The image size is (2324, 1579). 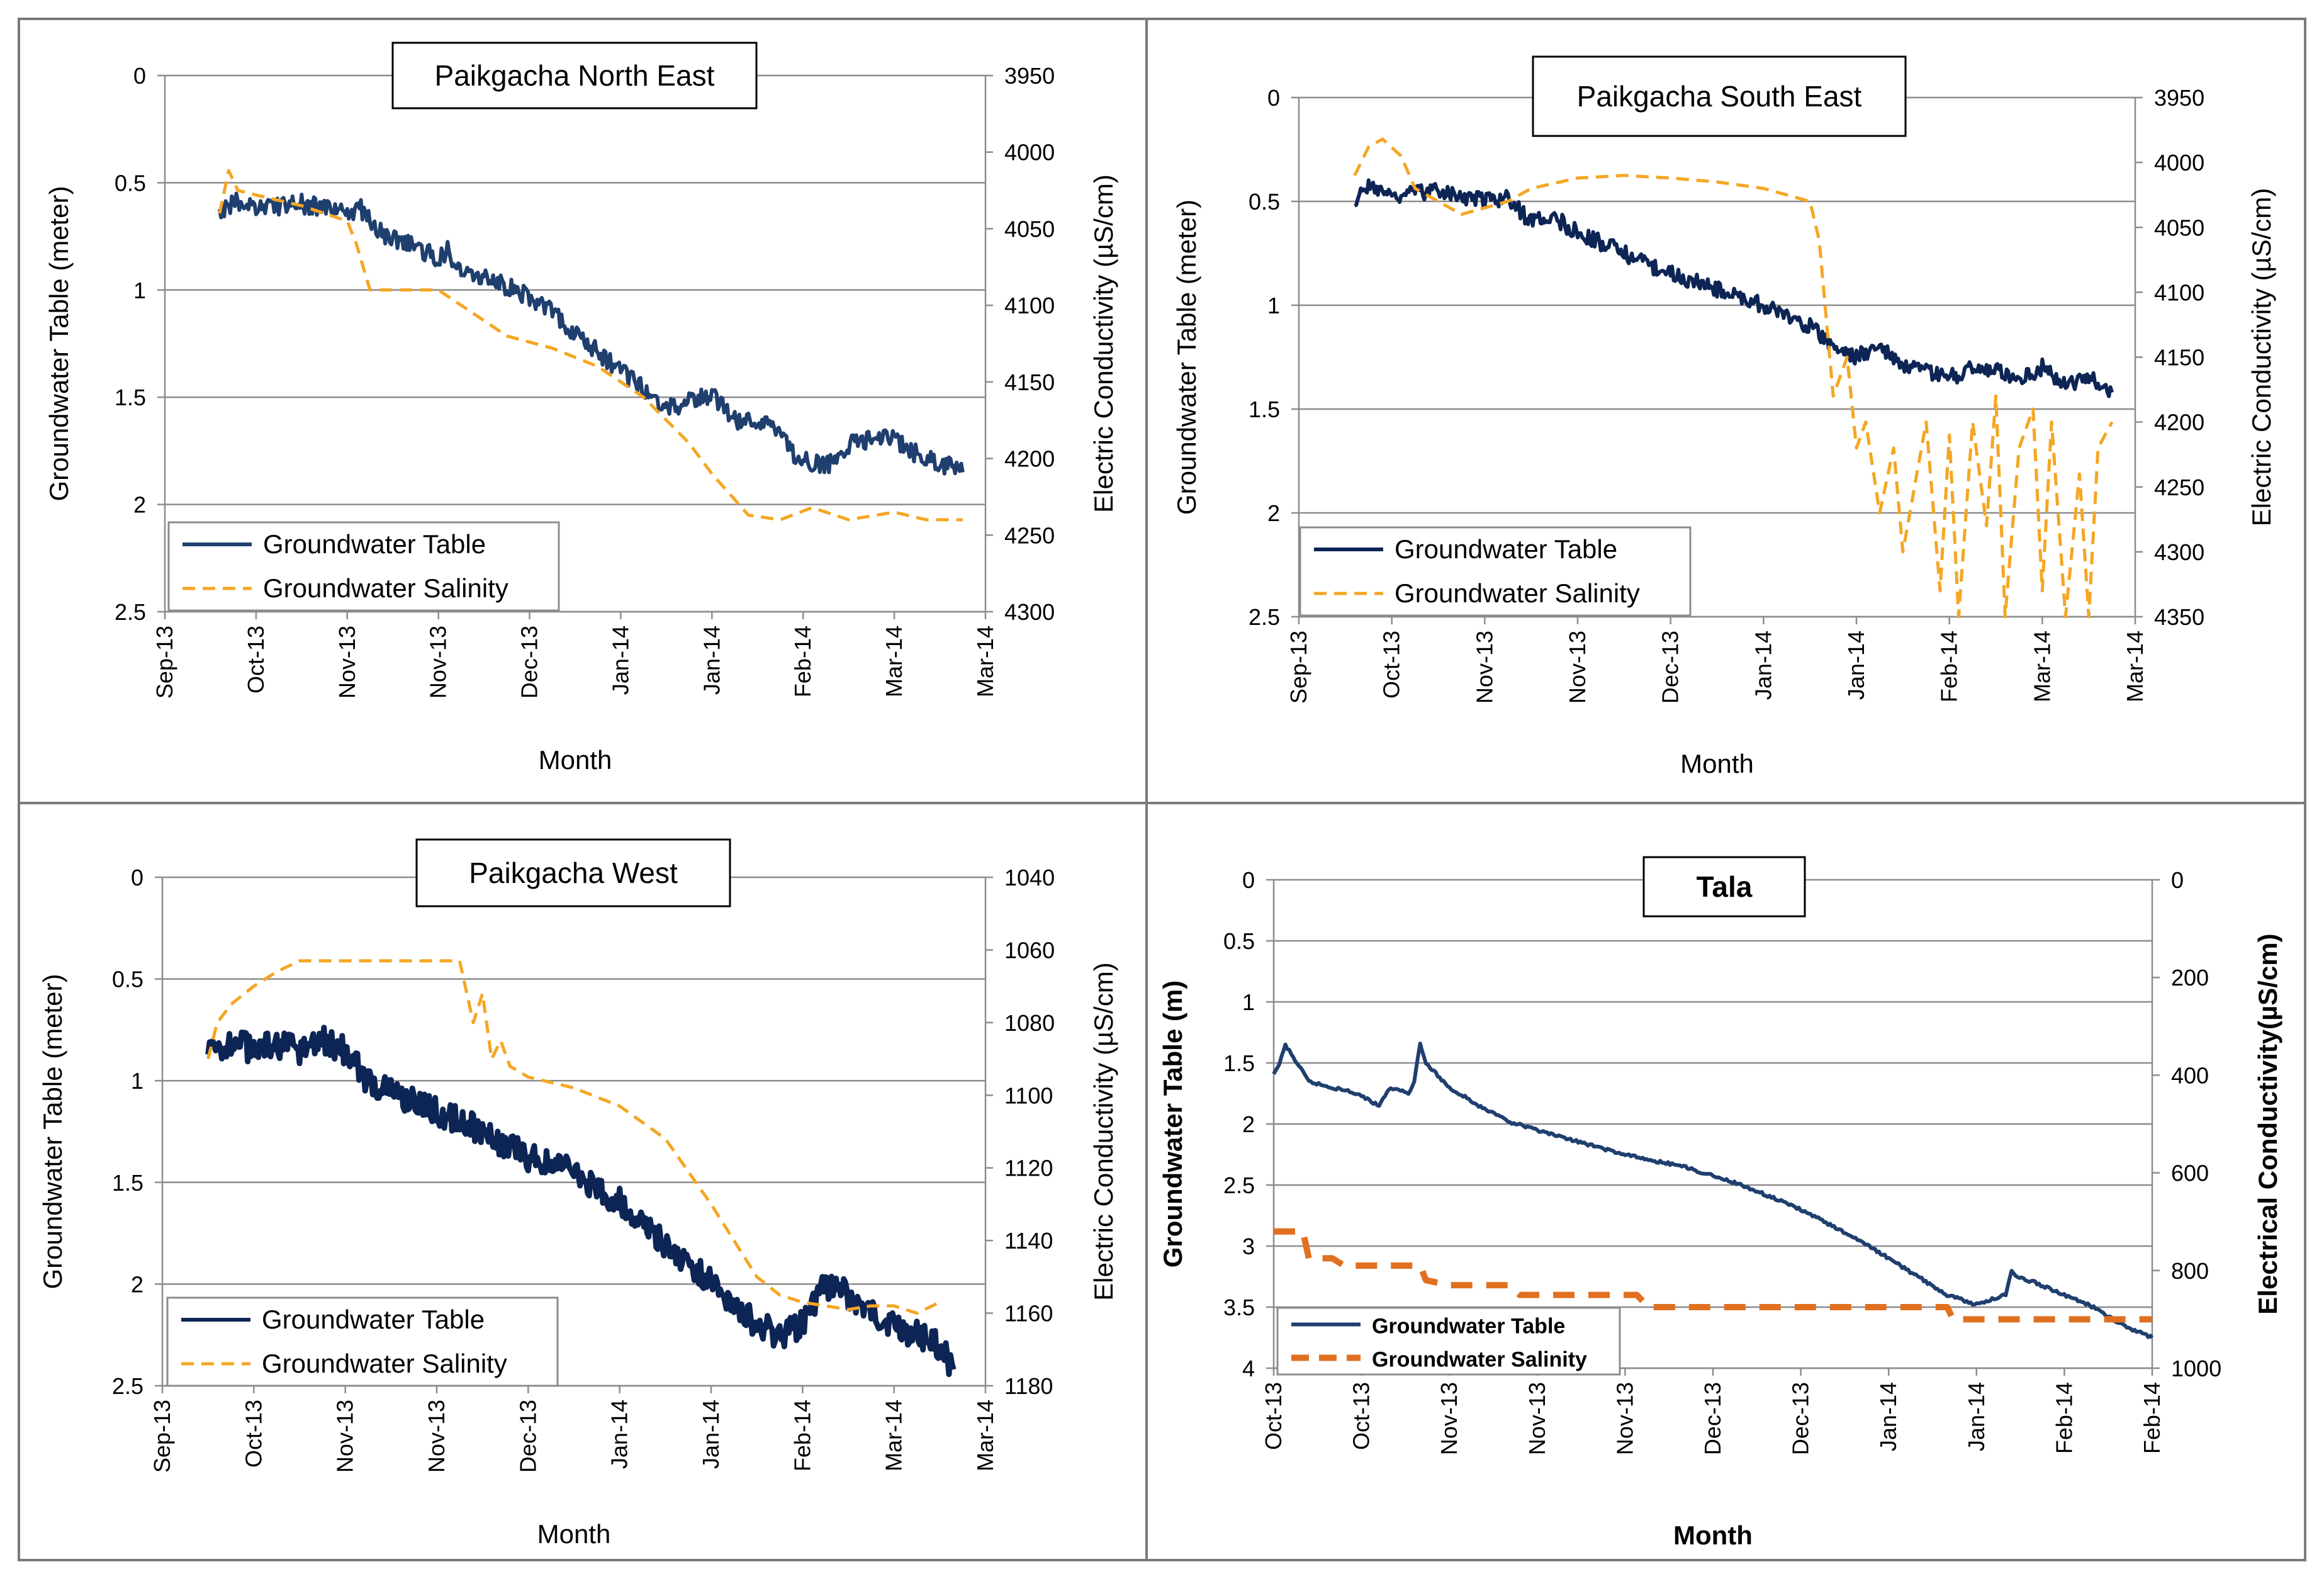 What do you see at coordinates (2190, 1173) in the screenshot?
I see `y2-tick-label: 600` at bounding box center [2190, 1173].